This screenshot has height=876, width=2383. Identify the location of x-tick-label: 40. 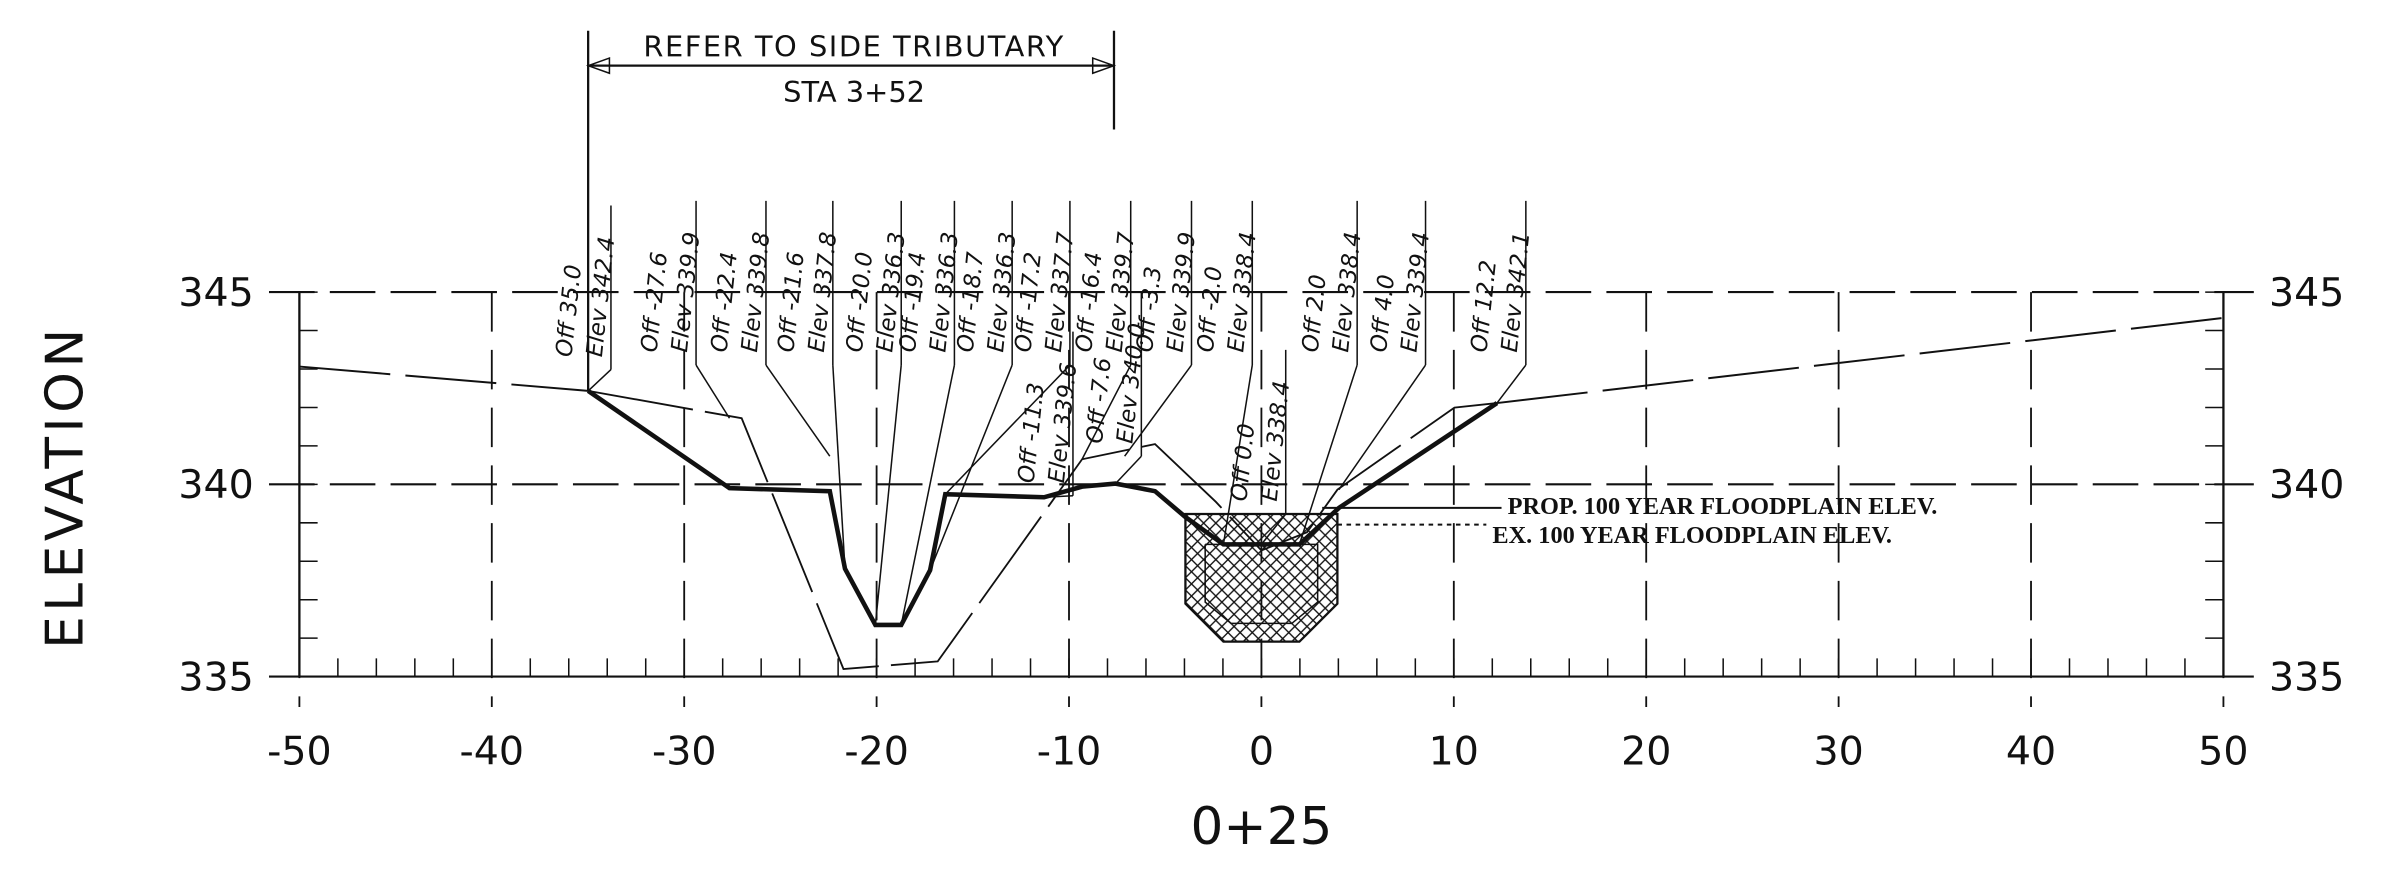
(2031, 752).